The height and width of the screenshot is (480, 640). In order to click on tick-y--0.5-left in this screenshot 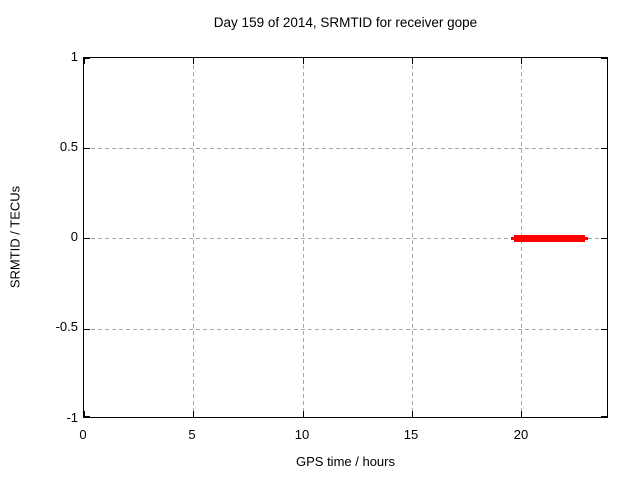, I will do `click(87, 329)`.